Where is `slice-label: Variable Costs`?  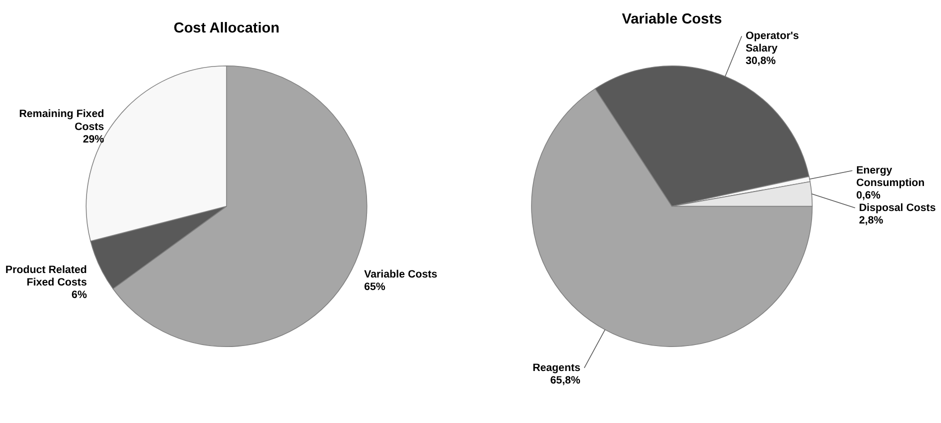 slice-label: Variable Costs is located at coordinates (401, 274).